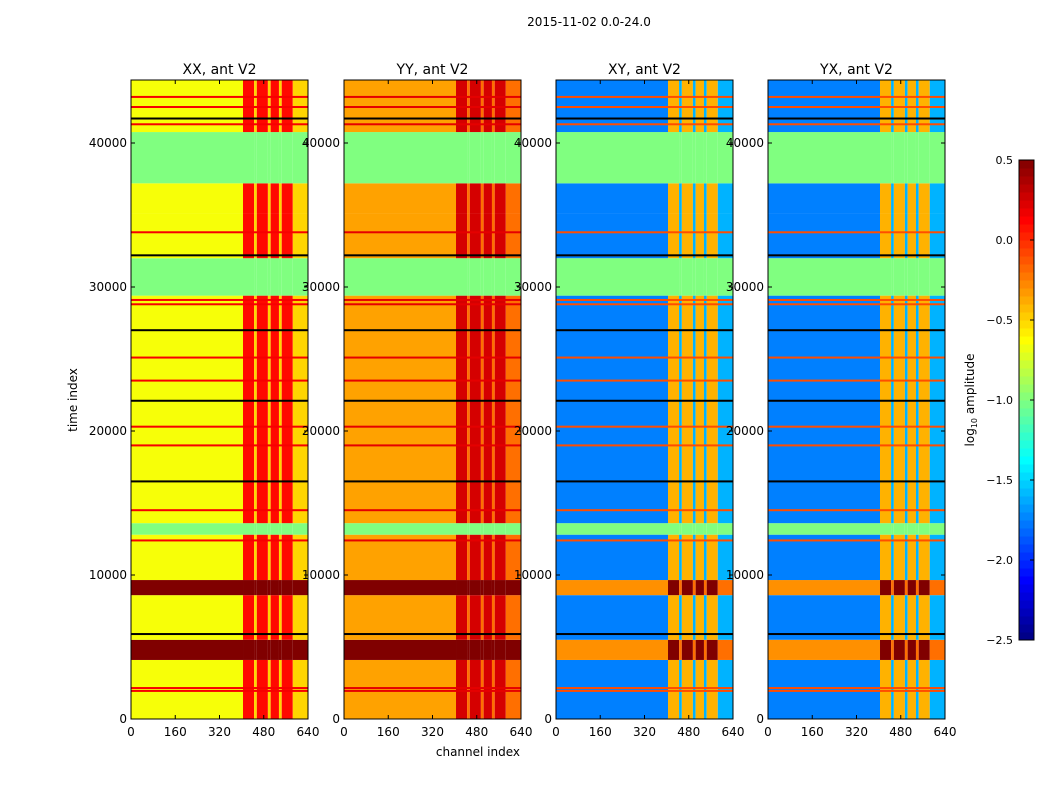 This screenshot has width=1050, height=800. What do you see at coordinates (971, 400) in the screenshot?
I see `colorbar-label: log10 amplitude` at bounding box center [971, 400].